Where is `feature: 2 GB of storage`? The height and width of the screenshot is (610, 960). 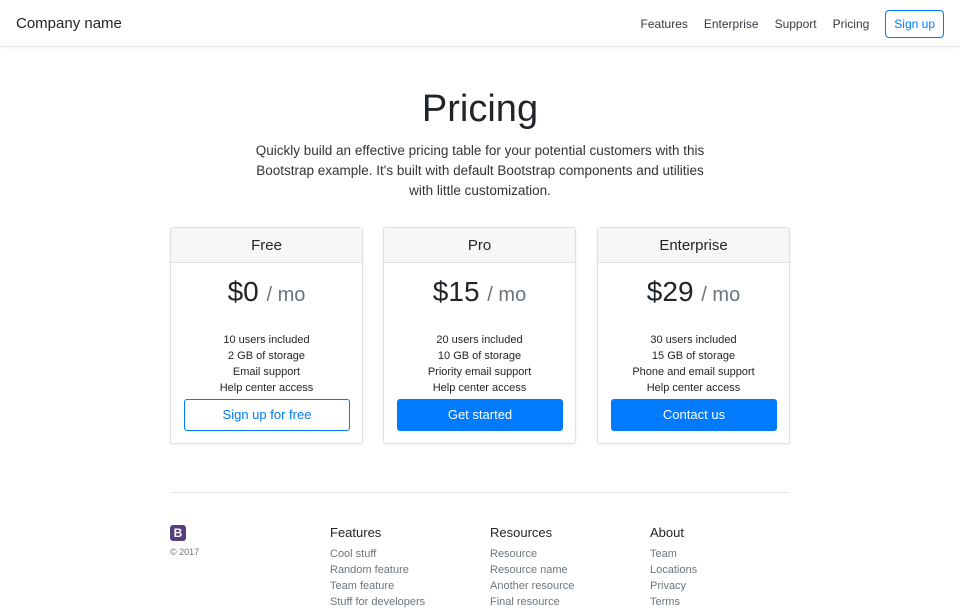 feature: 2 GB of storage is located at coordinates (266, 356).